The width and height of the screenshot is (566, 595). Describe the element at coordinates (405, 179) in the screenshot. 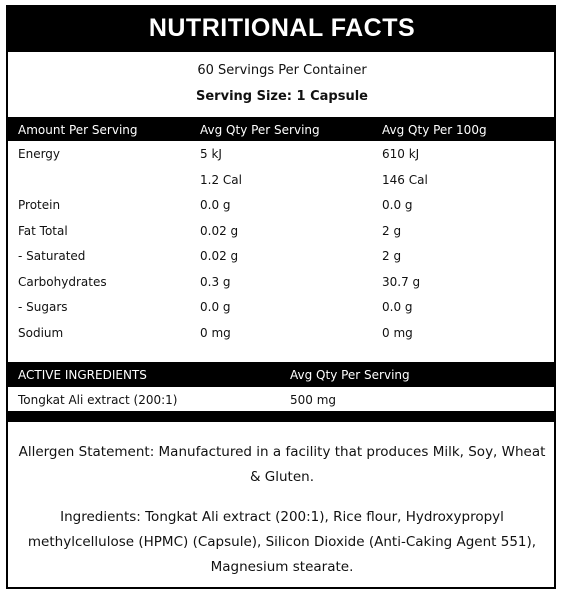

I see `cell-value: 146 Cal` at that location.